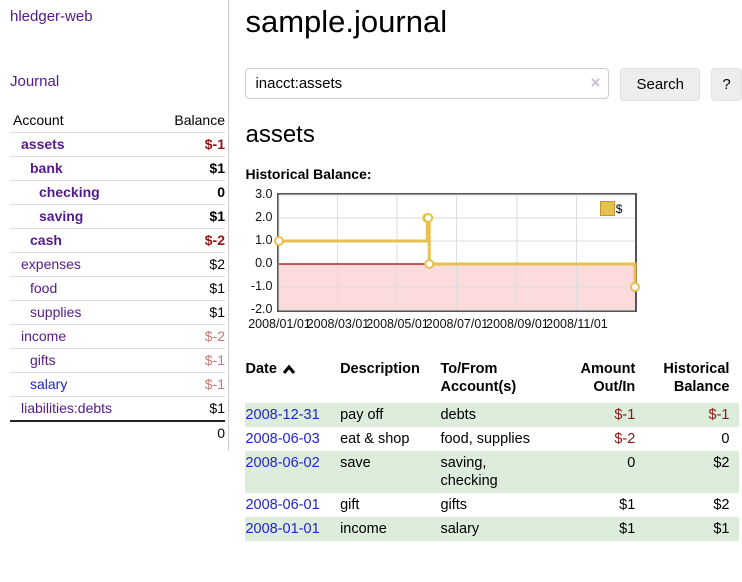 Image resolution: width=742 pixels, height=582 pixels. What do you see at coordinates (608, 378) in the screenshot?
I see `register-col-amount: Amount Out/In` at bounding box center [608, 378].